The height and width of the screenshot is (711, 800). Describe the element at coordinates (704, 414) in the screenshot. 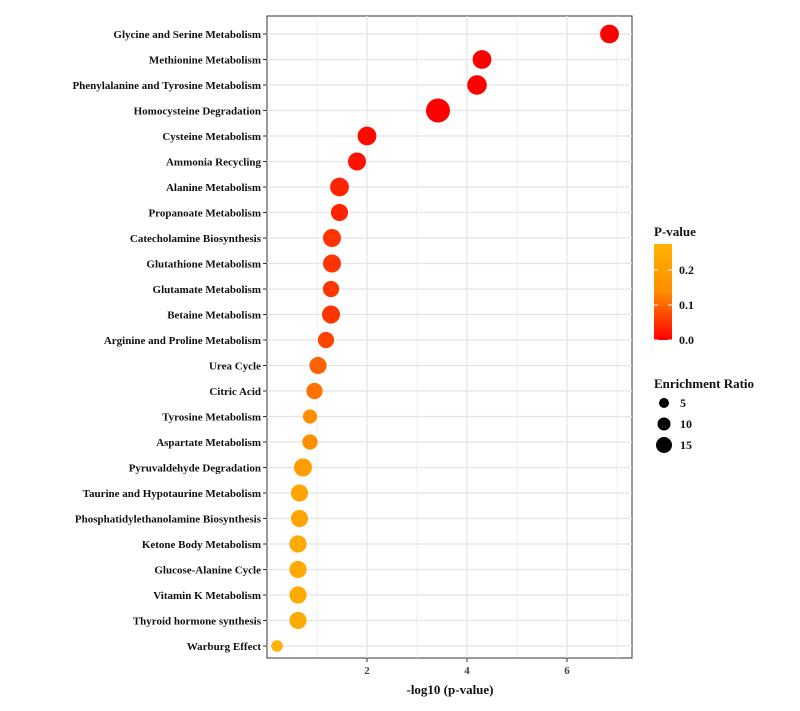

I see `size-legend: Enrichment Ratio 5 10 15` at that location.